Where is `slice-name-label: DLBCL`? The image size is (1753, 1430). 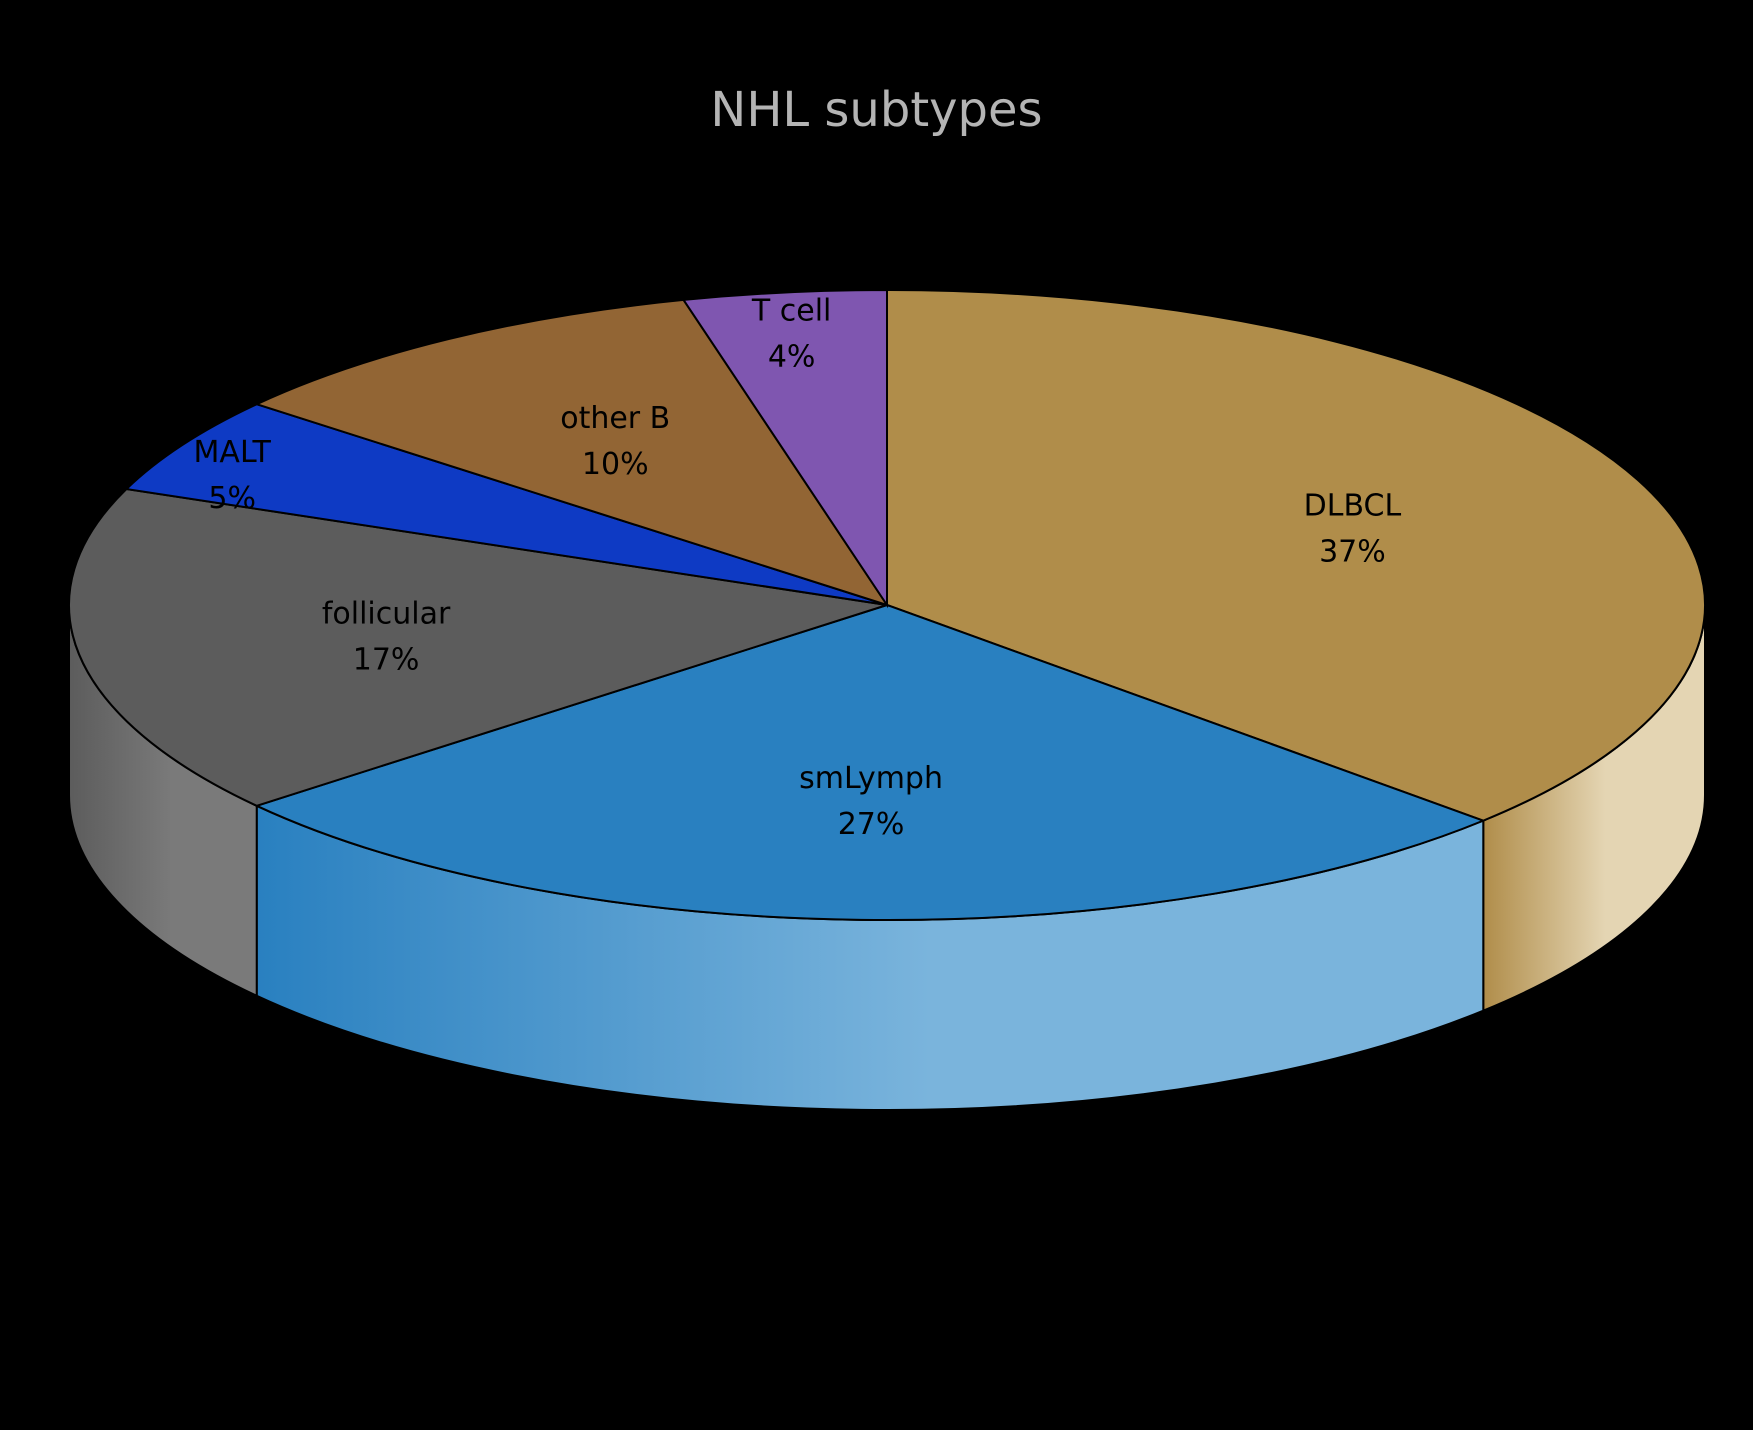
slice-name-label: DLBCL is located at coordinates (1353, 505).